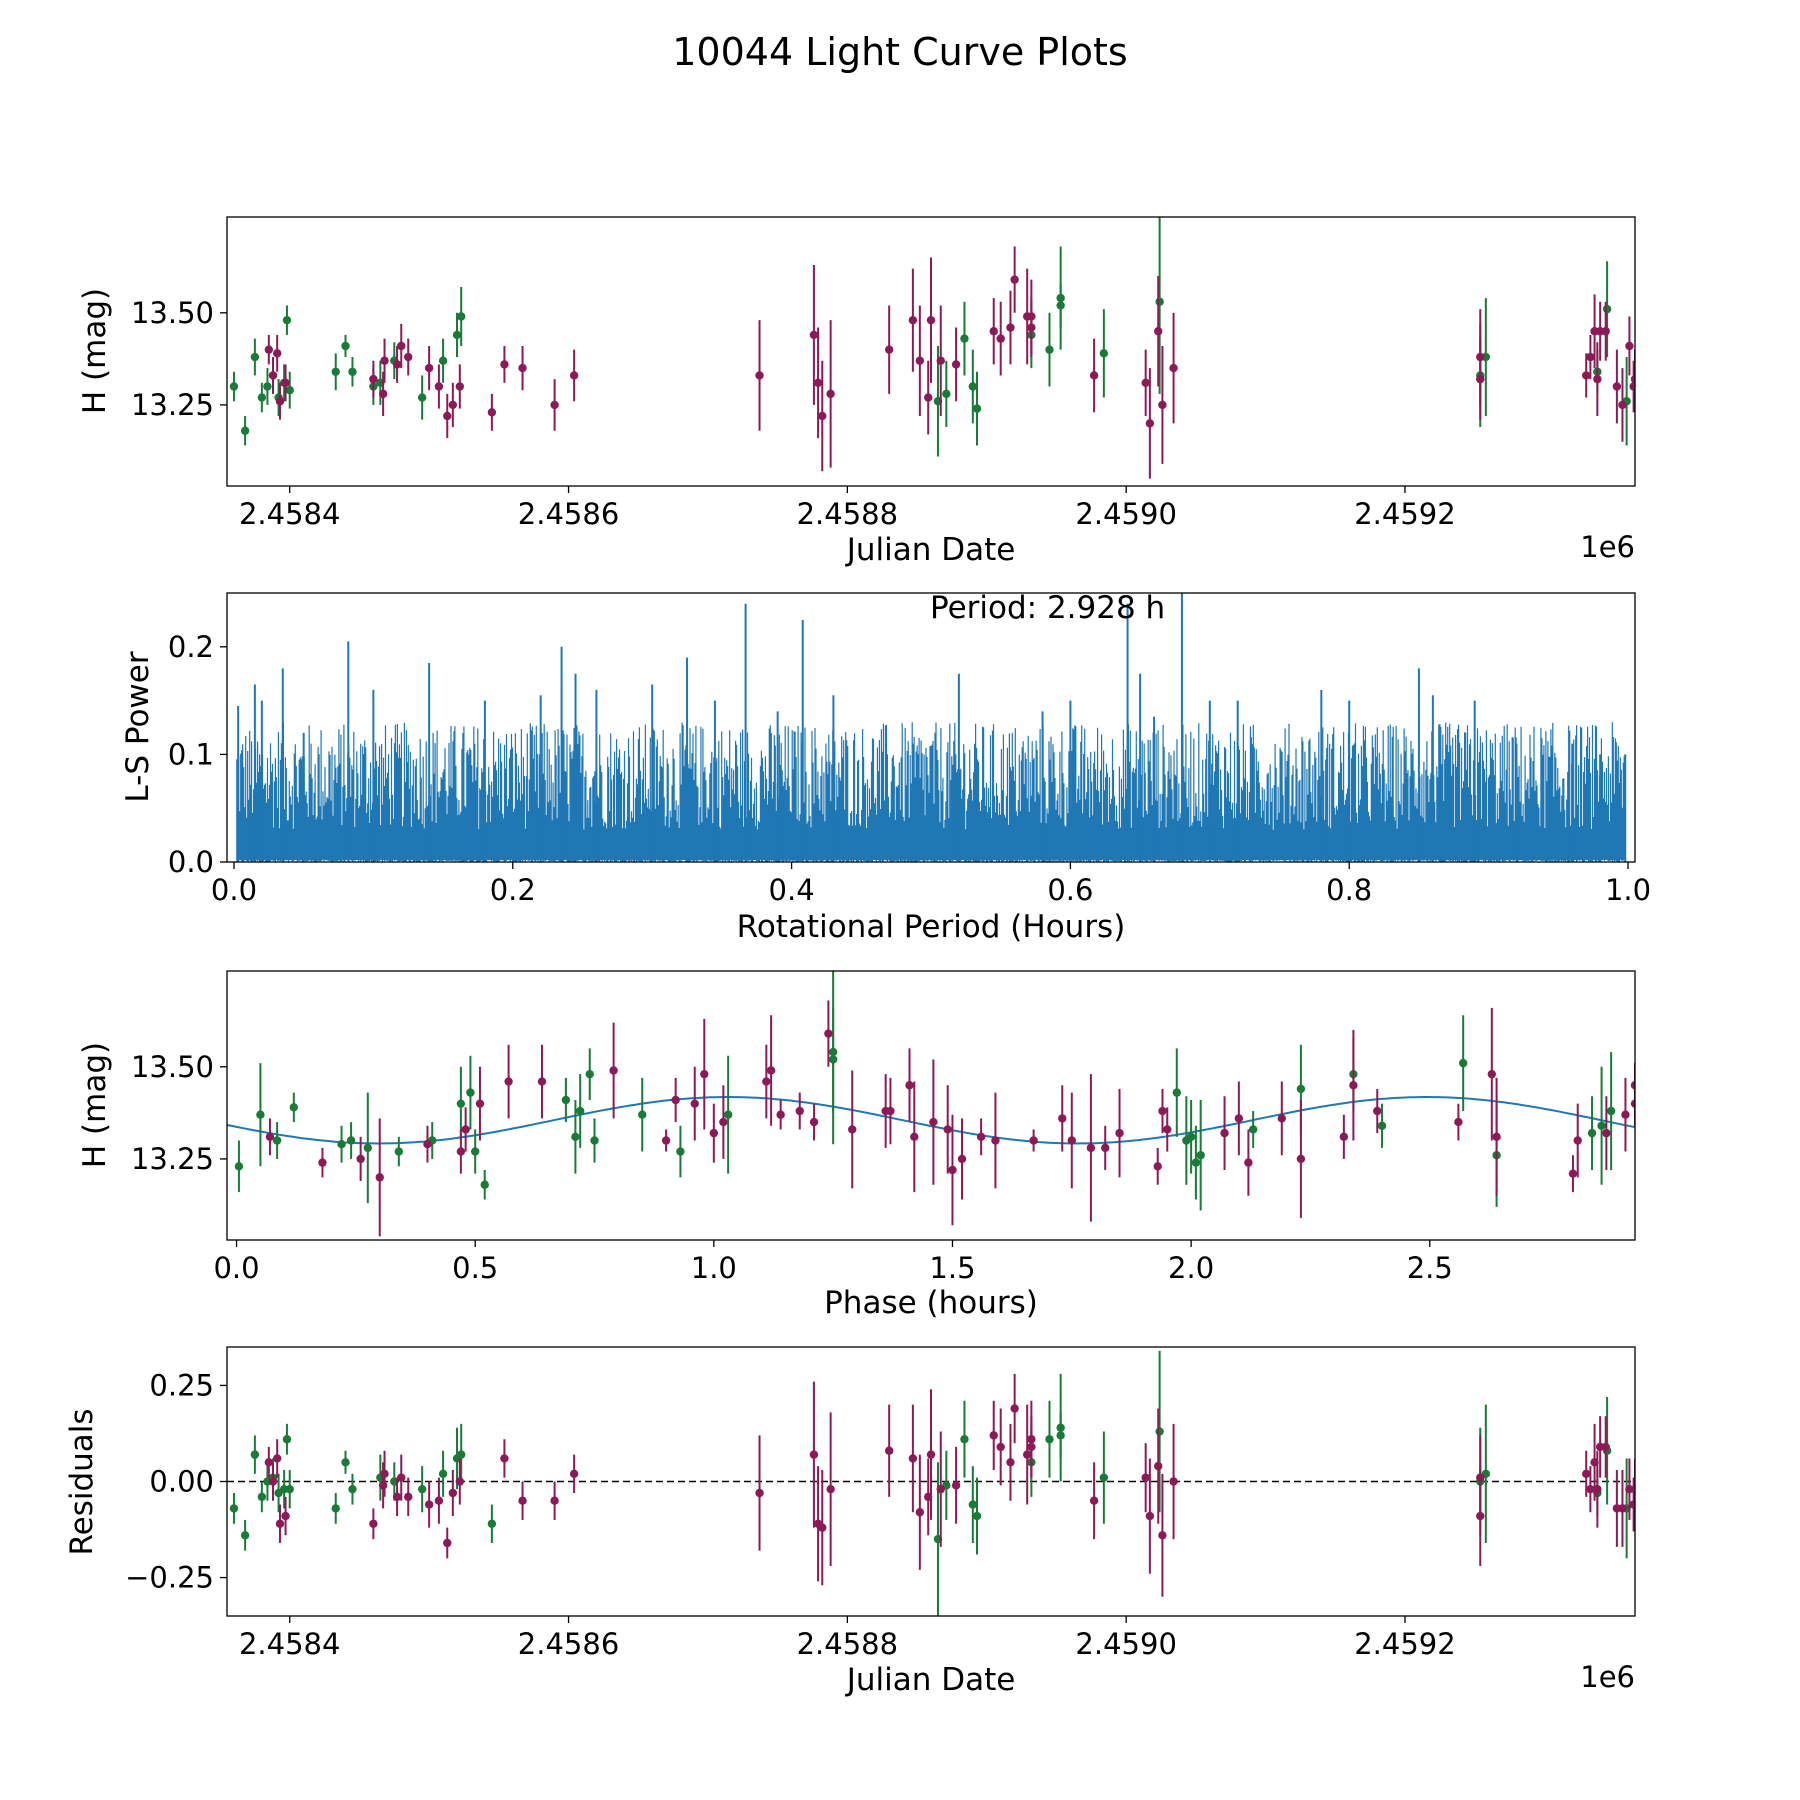  What do you see at coordinates (714, 1268) in the screenshot?
I see `x-tick-label: 1.0` at bounding box center [714, 1268].